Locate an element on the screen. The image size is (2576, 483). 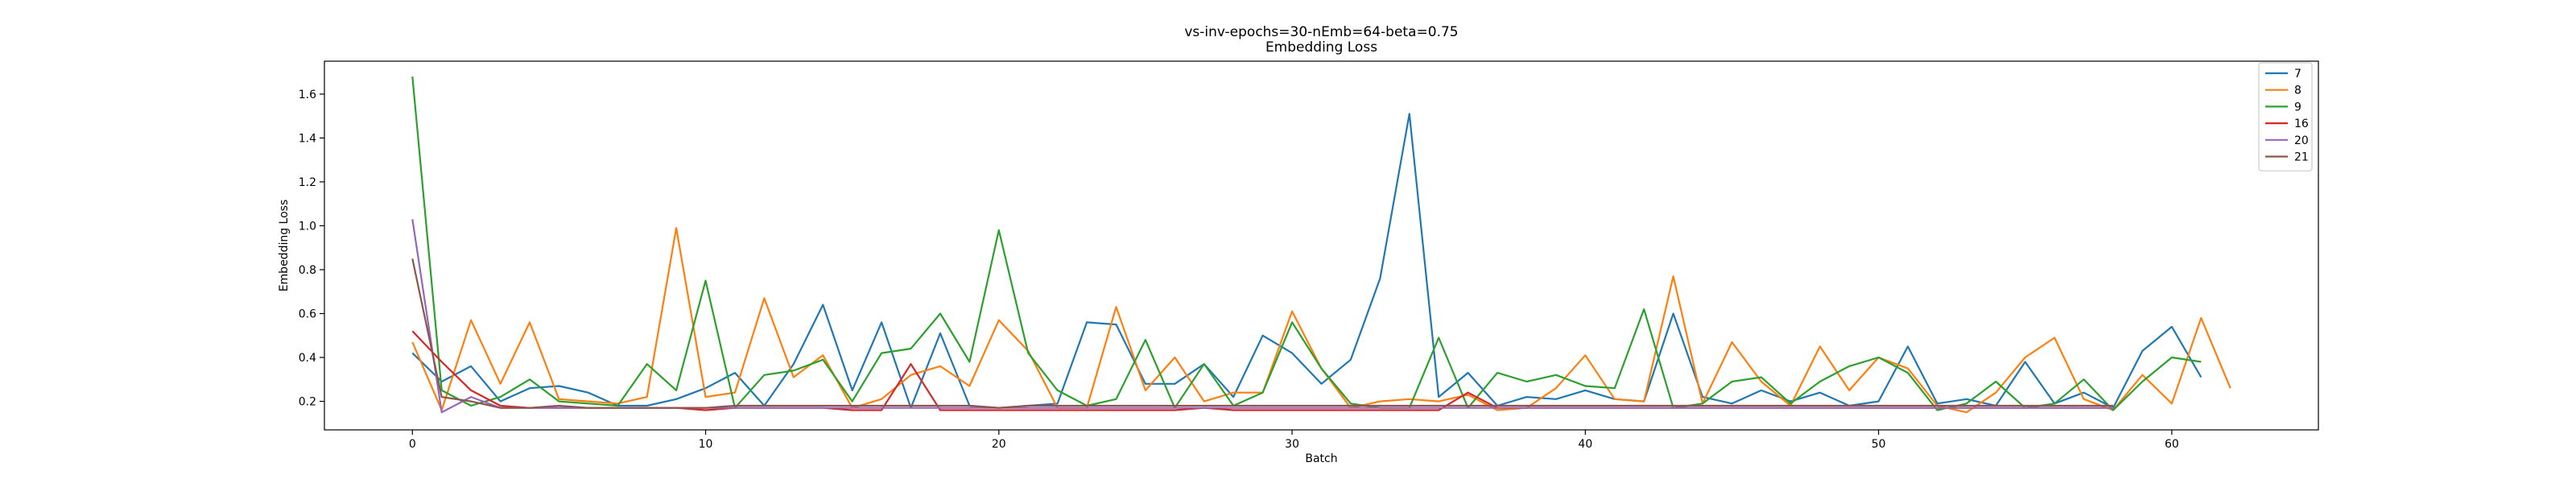
chart-title: vs-inv-epochs=30-nEmb=64-beta=0.75 is located at coordinates (1321, 32).